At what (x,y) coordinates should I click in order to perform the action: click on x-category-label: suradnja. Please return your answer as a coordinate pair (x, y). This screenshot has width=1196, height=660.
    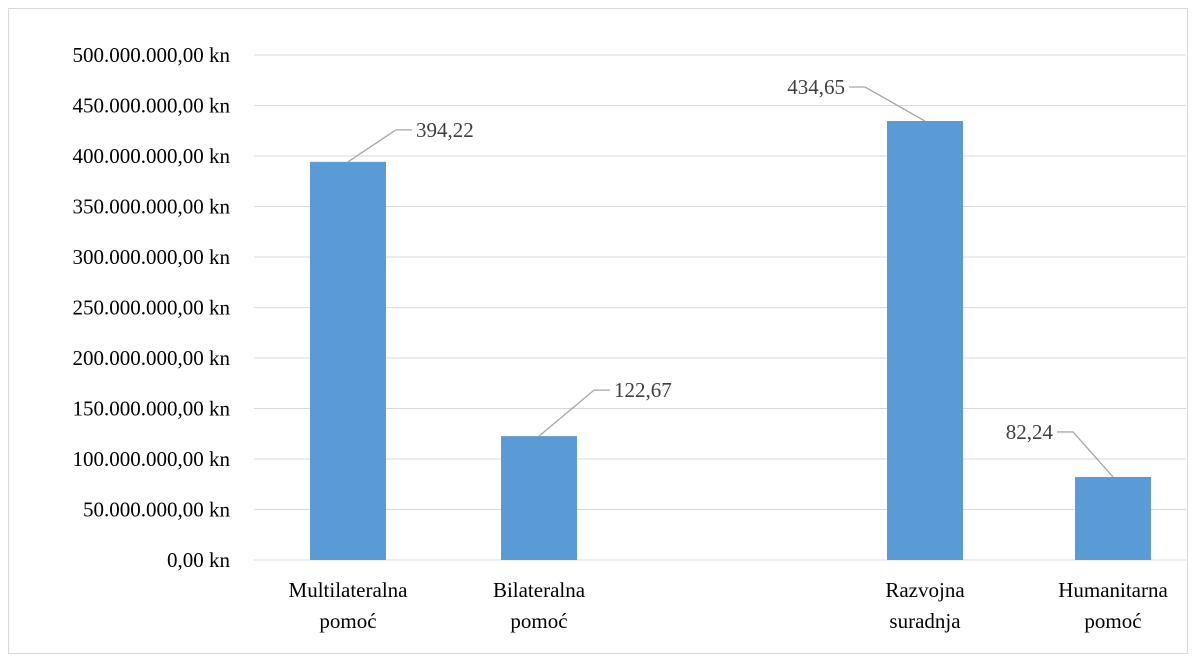
    Looking at the image, I should click on (925, 621).